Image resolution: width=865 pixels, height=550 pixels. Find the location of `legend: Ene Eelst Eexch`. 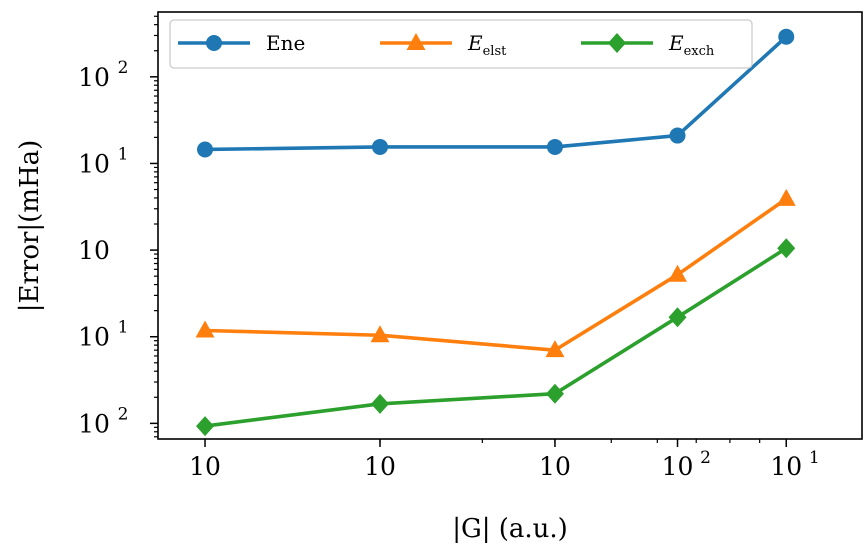

legend: Ene Eelst Eexch is located at coordinates (461, 44).